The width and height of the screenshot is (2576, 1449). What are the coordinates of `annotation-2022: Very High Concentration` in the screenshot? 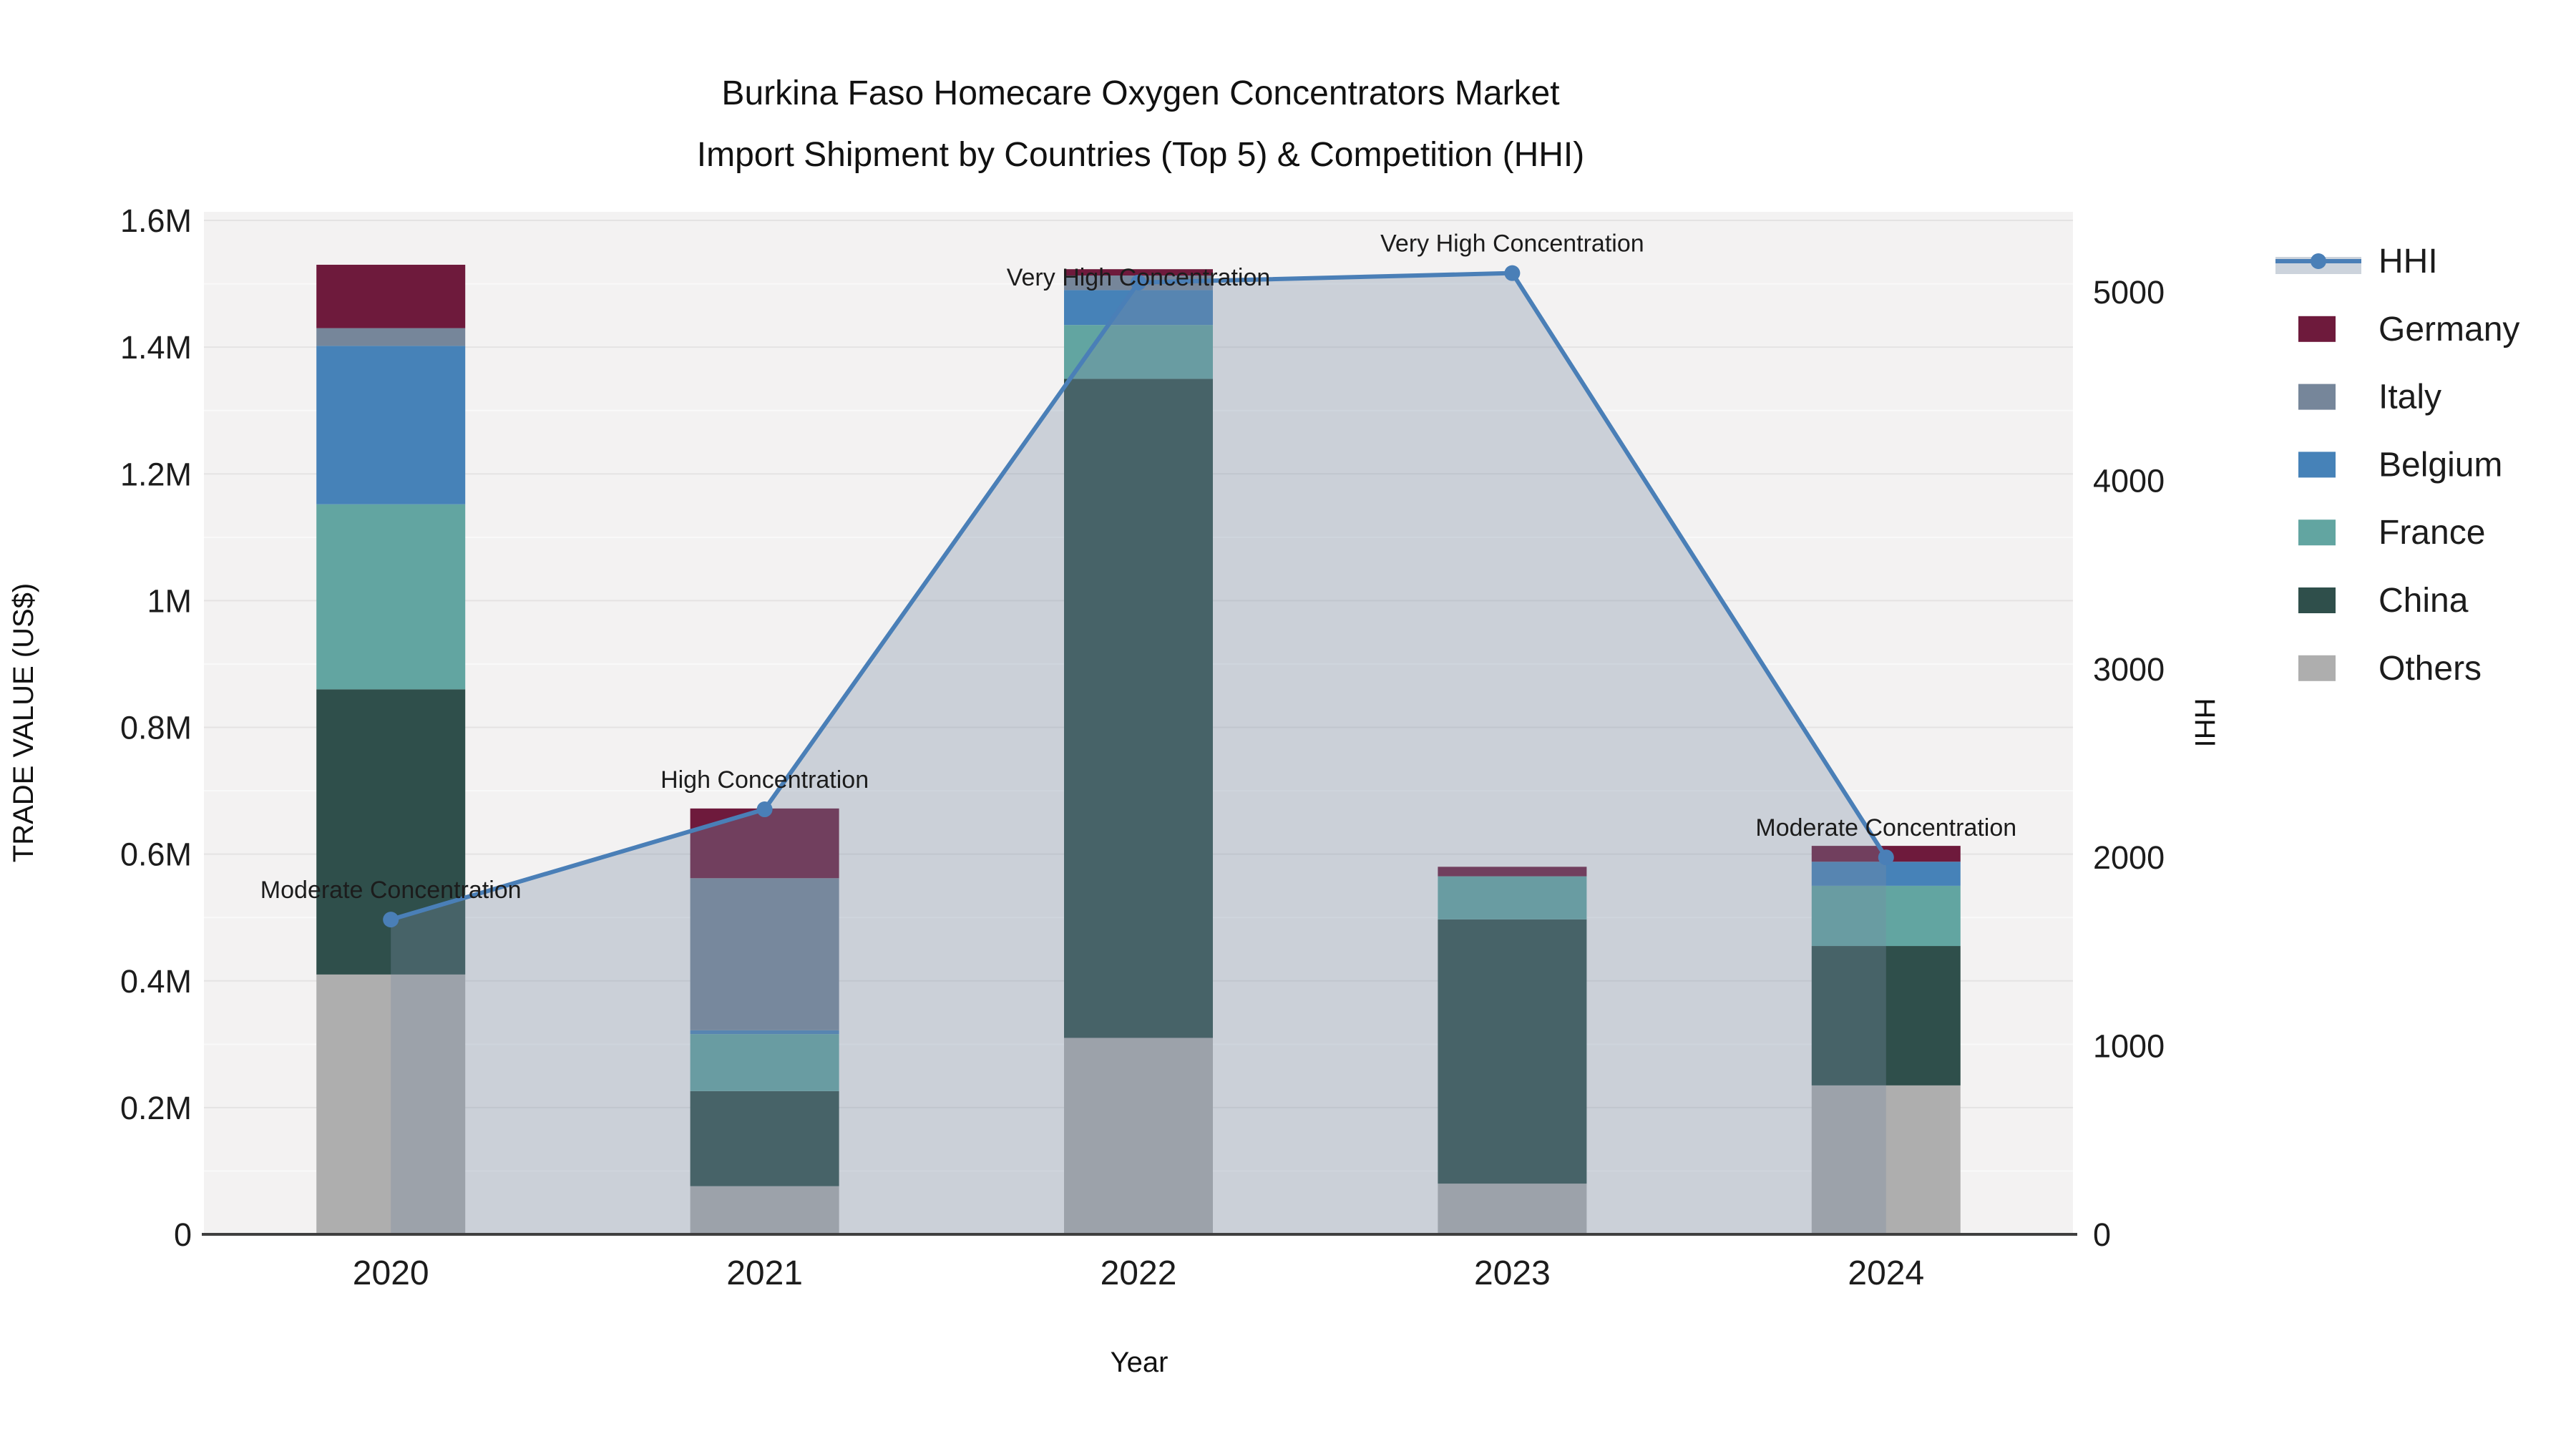 It's located at (1139, 277).